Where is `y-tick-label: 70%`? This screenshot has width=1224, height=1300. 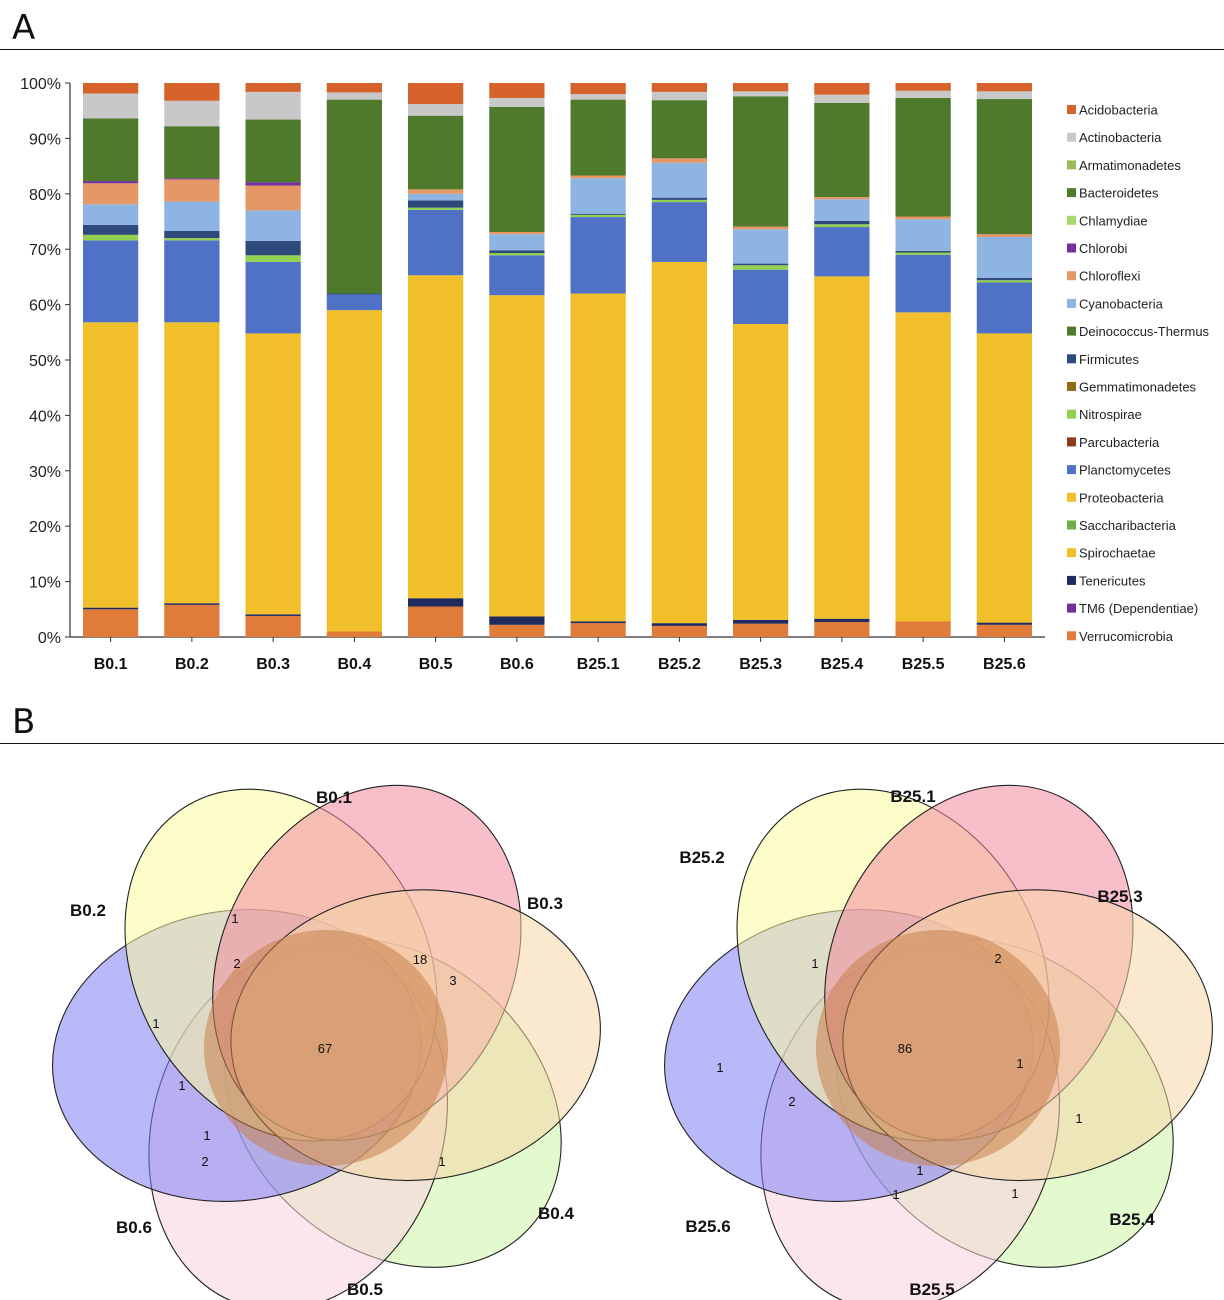
y-tick-label: 70% is located at coordinates (45, 250).